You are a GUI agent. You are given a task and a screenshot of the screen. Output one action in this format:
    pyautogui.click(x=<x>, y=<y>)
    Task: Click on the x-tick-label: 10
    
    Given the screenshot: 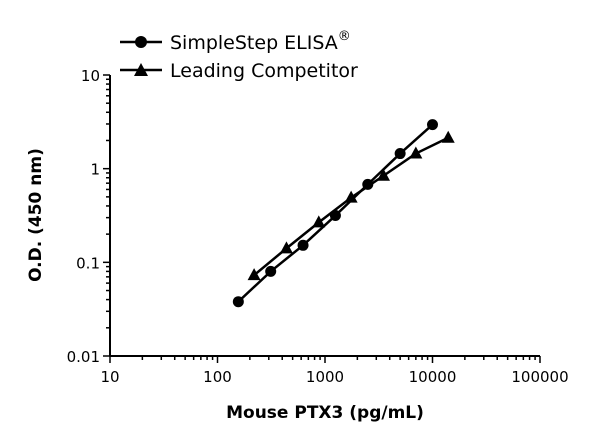 What is the action you would take?
    pyautogui.click(x=109, y=377)
    